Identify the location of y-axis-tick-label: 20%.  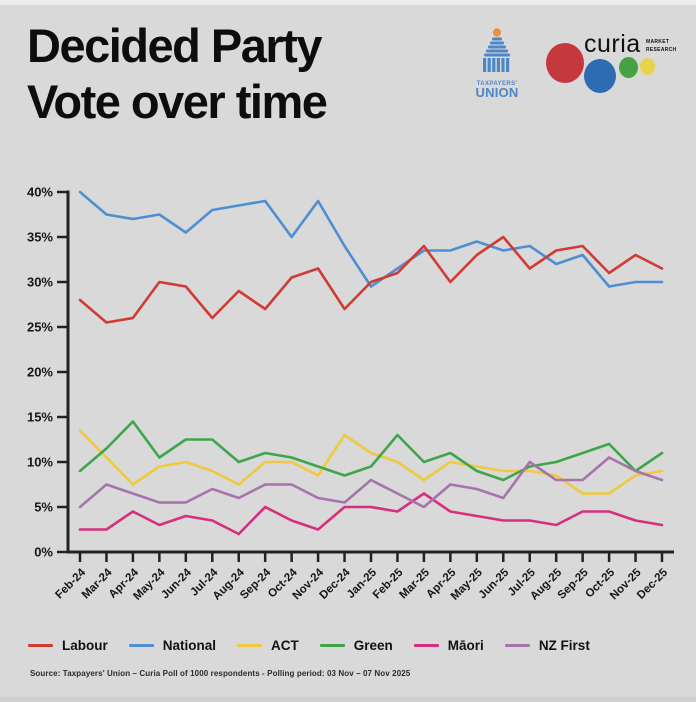
(40, 372).